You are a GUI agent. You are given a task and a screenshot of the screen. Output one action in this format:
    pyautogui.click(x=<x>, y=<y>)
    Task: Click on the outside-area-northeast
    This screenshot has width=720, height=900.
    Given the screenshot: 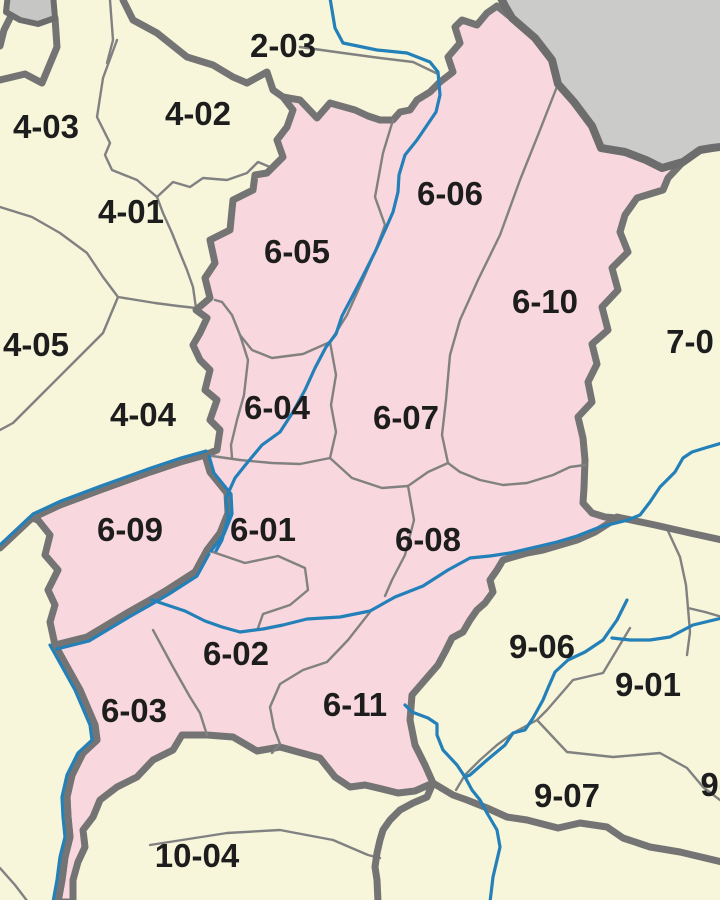 What is the action you would take?
    pyautogui.click(x=608, y=86)
    